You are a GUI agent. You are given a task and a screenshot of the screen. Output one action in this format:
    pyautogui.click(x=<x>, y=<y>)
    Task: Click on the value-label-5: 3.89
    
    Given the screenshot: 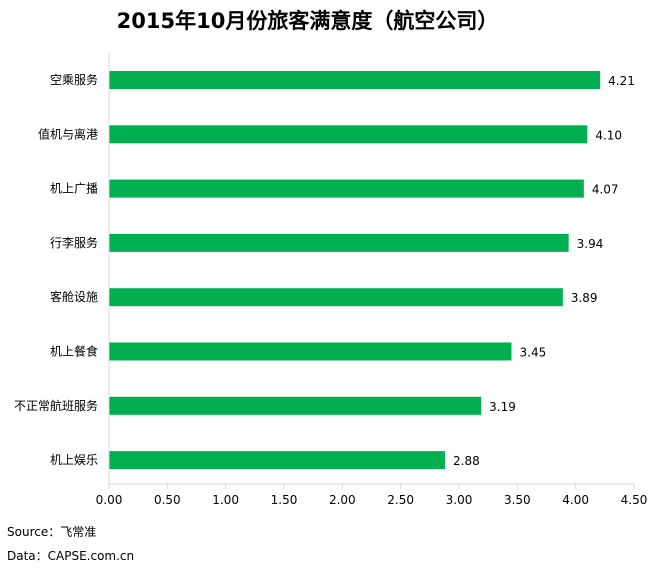 What is the action you would take?
    pyautogui.click(x=584, y=298)
    